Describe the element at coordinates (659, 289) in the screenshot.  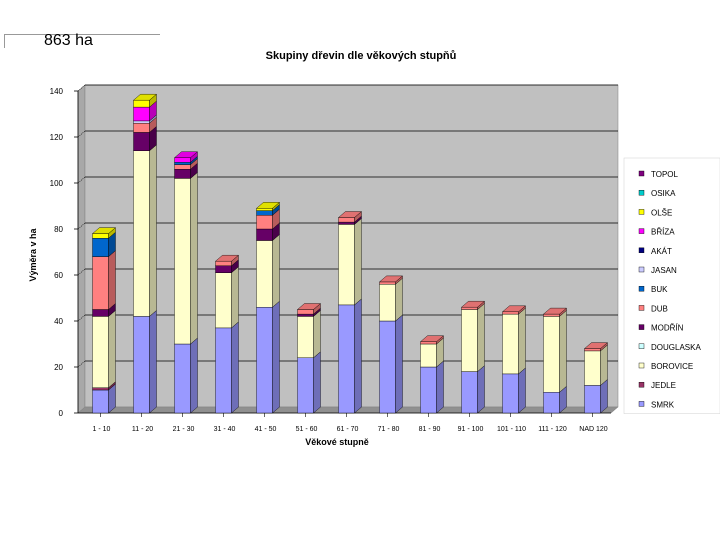
I see `legend-label: BUK` at that location.